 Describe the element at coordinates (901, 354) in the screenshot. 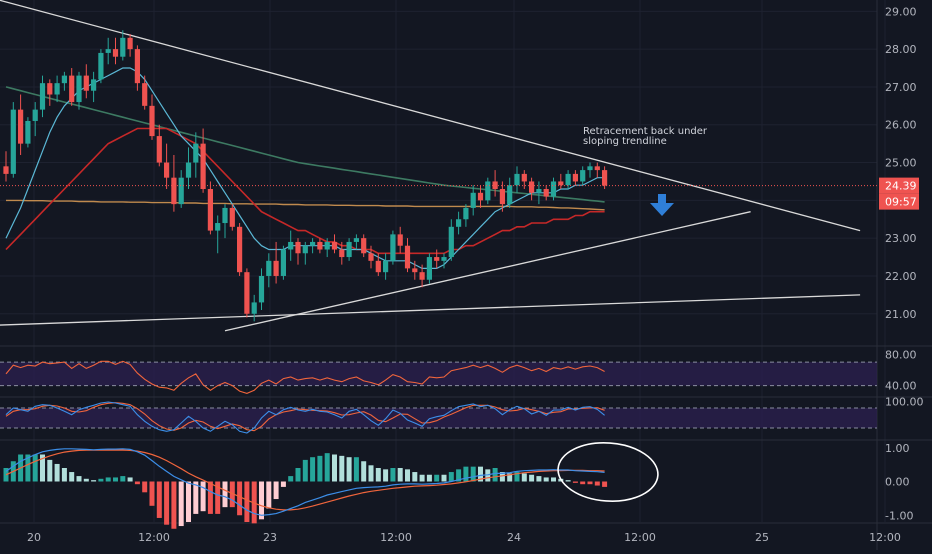

I see `rsi-axis-label: 80.00` at that location.